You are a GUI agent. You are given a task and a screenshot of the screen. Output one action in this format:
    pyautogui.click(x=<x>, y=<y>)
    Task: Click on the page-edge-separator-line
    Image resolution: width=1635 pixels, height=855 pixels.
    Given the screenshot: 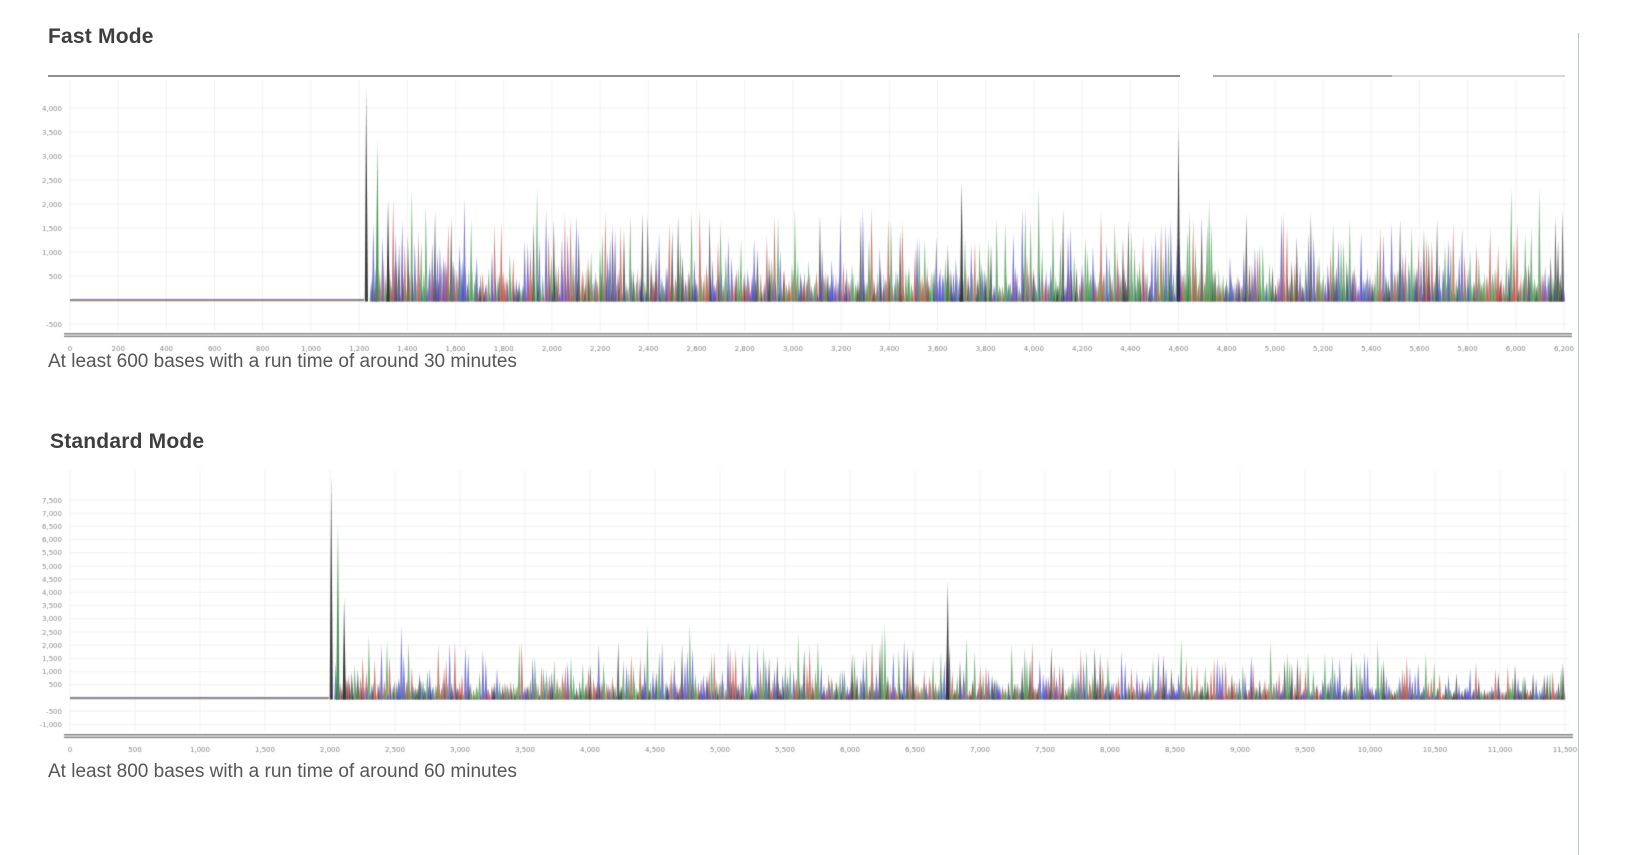 What is the action you would take?
    pyautogui.click(x=1578, y=444)
    